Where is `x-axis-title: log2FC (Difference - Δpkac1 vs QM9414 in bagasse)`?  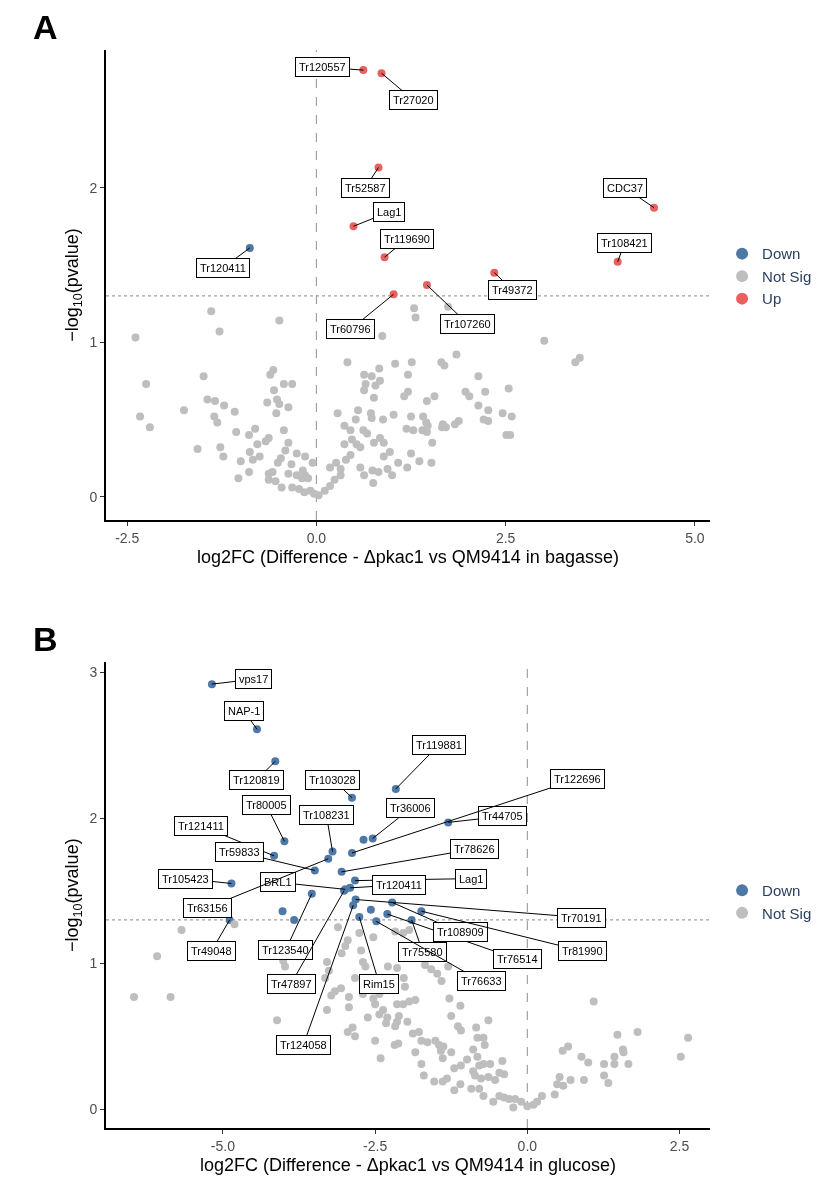 x-axis-title: log2FC (Difference - Δpkac1 vs QM9414 in bagasse) is located at coordinates (408, 557).